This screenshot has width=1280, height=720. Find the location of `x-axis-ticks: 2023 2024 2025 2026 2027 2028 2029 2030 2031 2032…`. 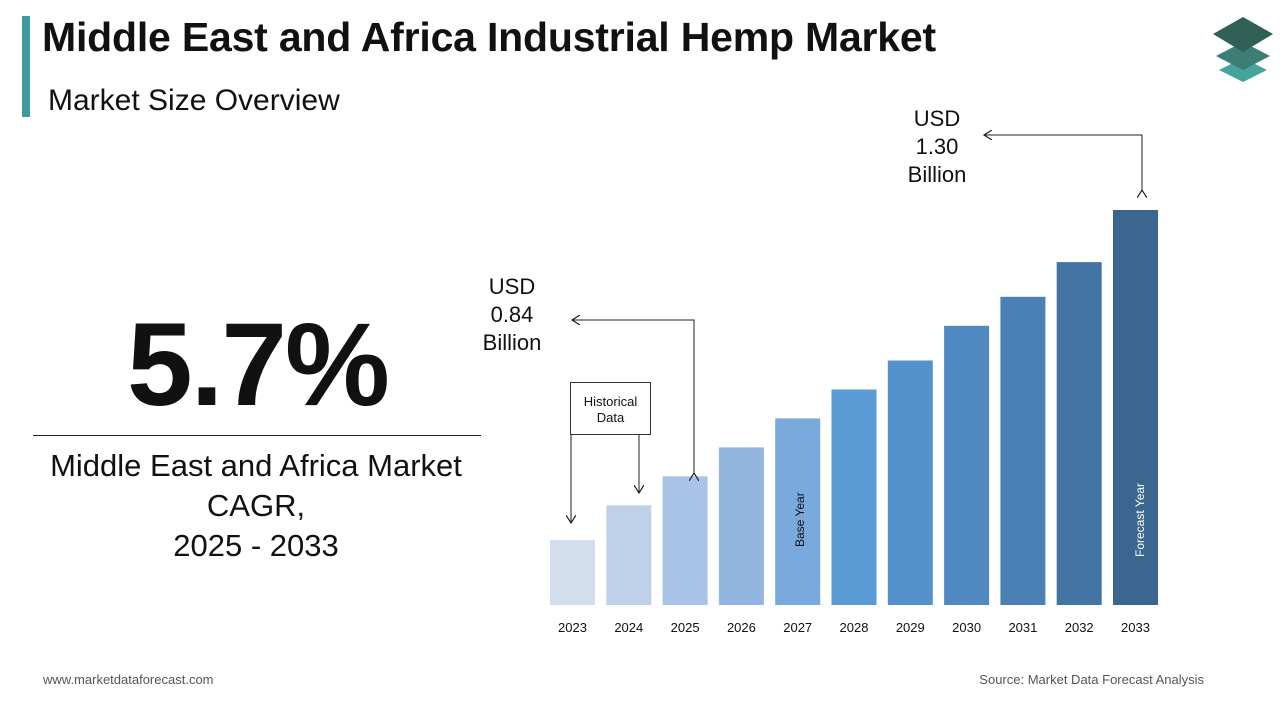

x-axis-ticks: 2023 2024 2025 2026 2027 2028 2029 2030 2031 2032… is located at coordinates (854, 627).